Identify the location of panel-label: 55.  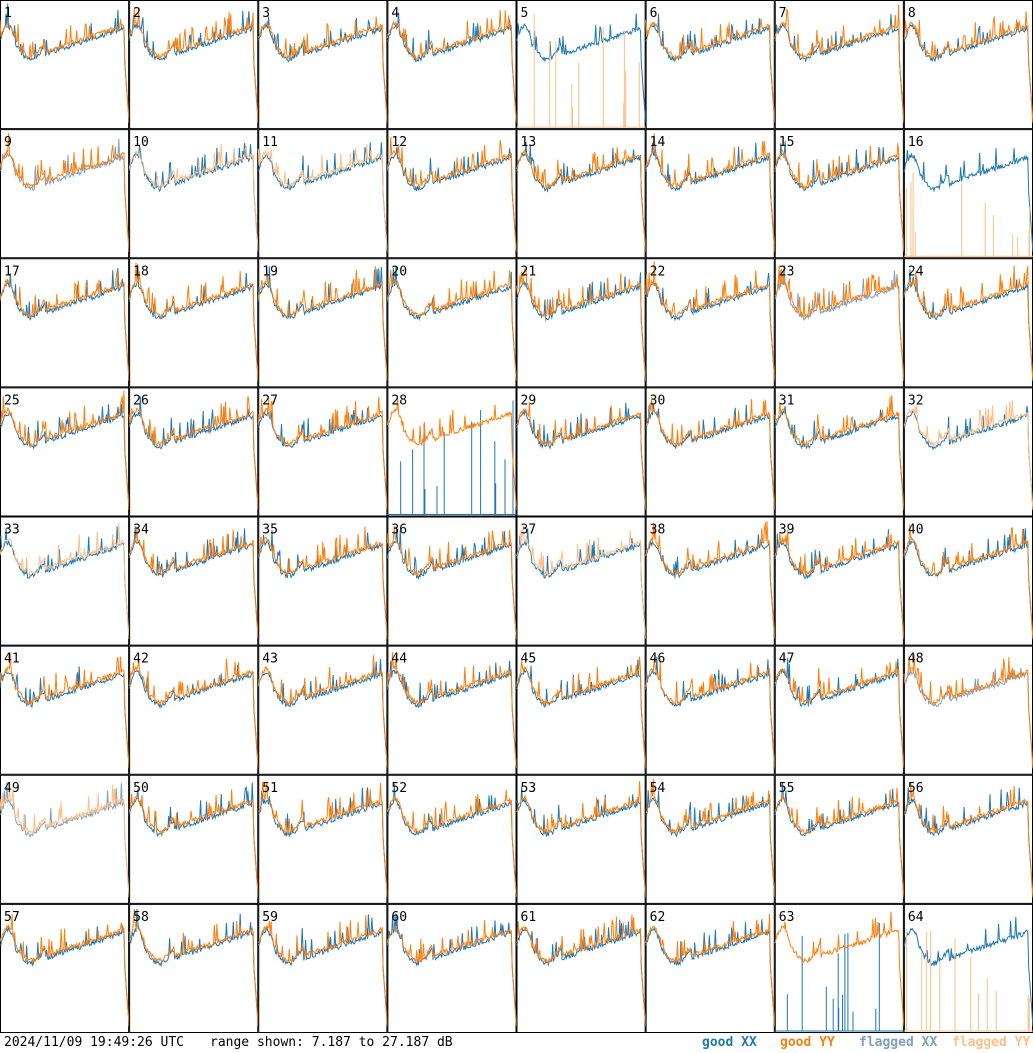
(787, 788).